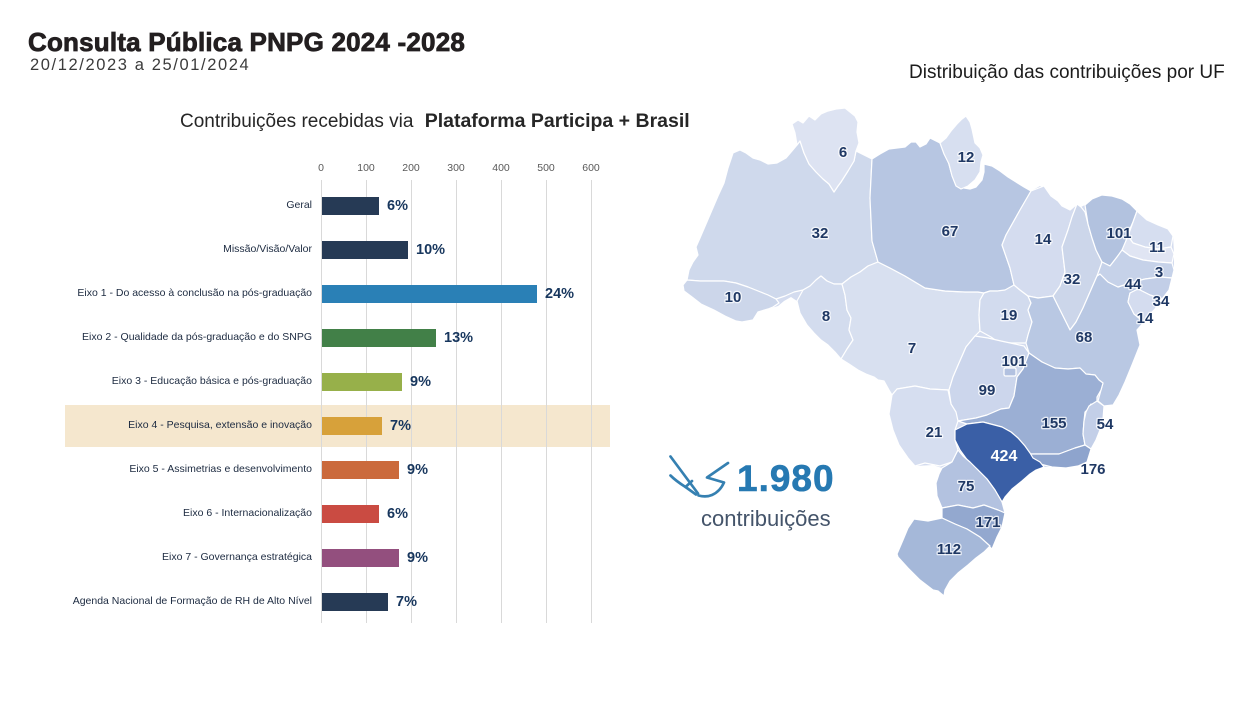  What do you see at coordinates (912, 348) in the screenshot?
I see `svg-text: 7` at bounding box center [912, 348].